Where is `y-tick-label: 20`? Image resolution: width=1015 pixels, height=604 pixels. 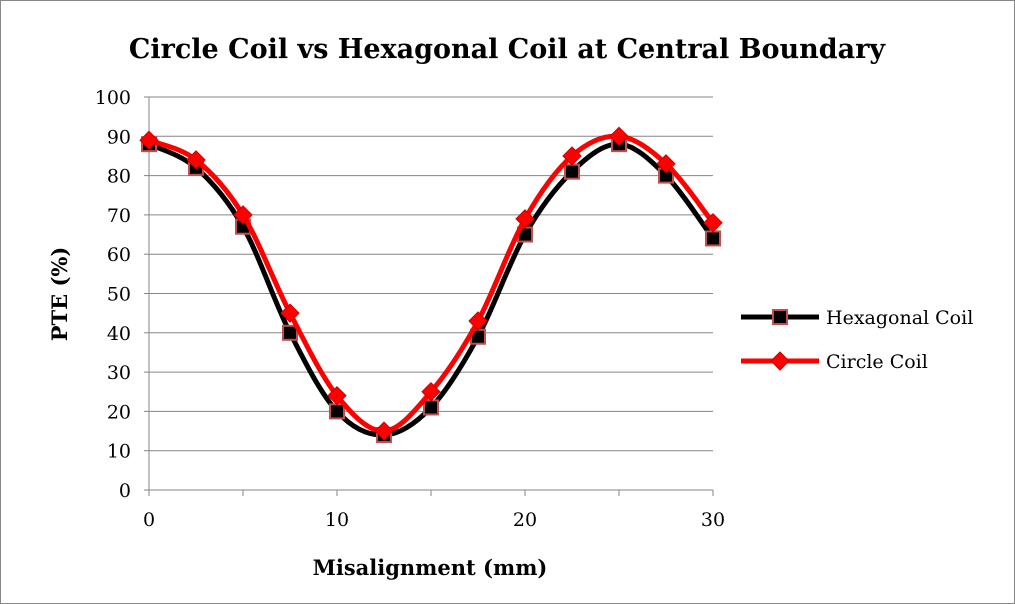 y-tick-label: 20 is located at coordinates (119, 412).